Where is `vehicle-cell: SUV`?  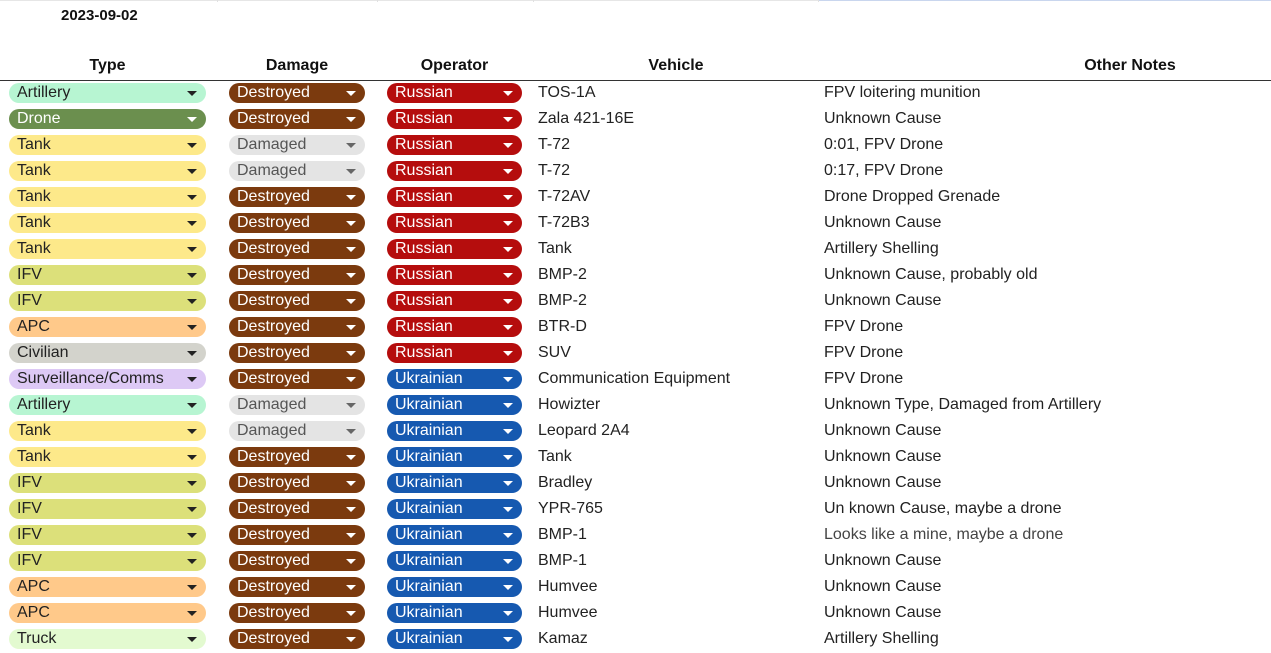
vehicle-cell: SUV is located at coordinates (554, 352).